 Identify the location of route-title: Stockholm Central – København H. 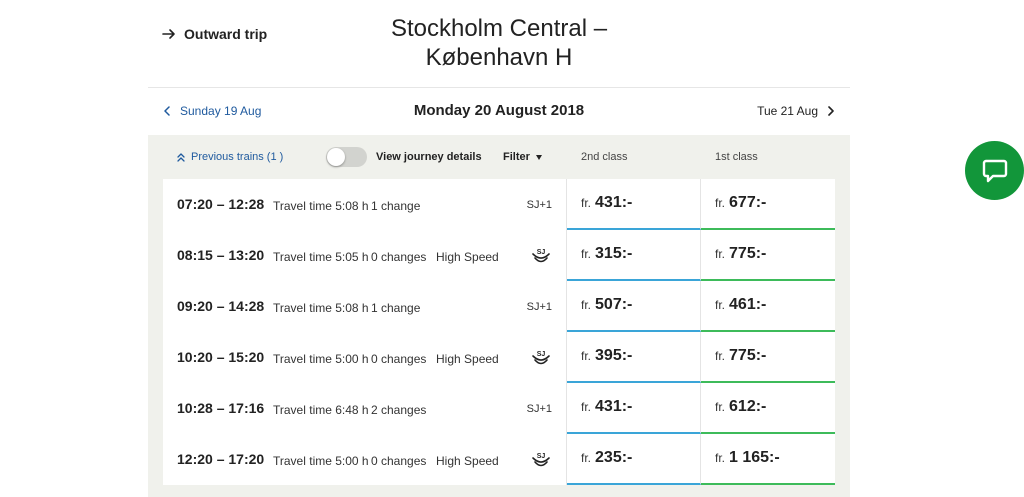
(499, 43).